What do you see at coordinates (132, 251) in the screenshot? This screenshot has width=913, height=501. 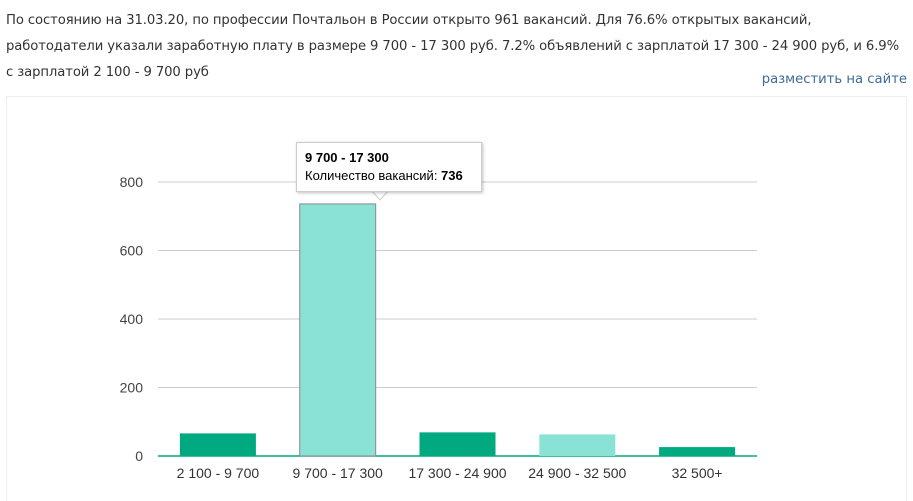 I see `y-tick-label: 600` at bounding box center [132, 251].